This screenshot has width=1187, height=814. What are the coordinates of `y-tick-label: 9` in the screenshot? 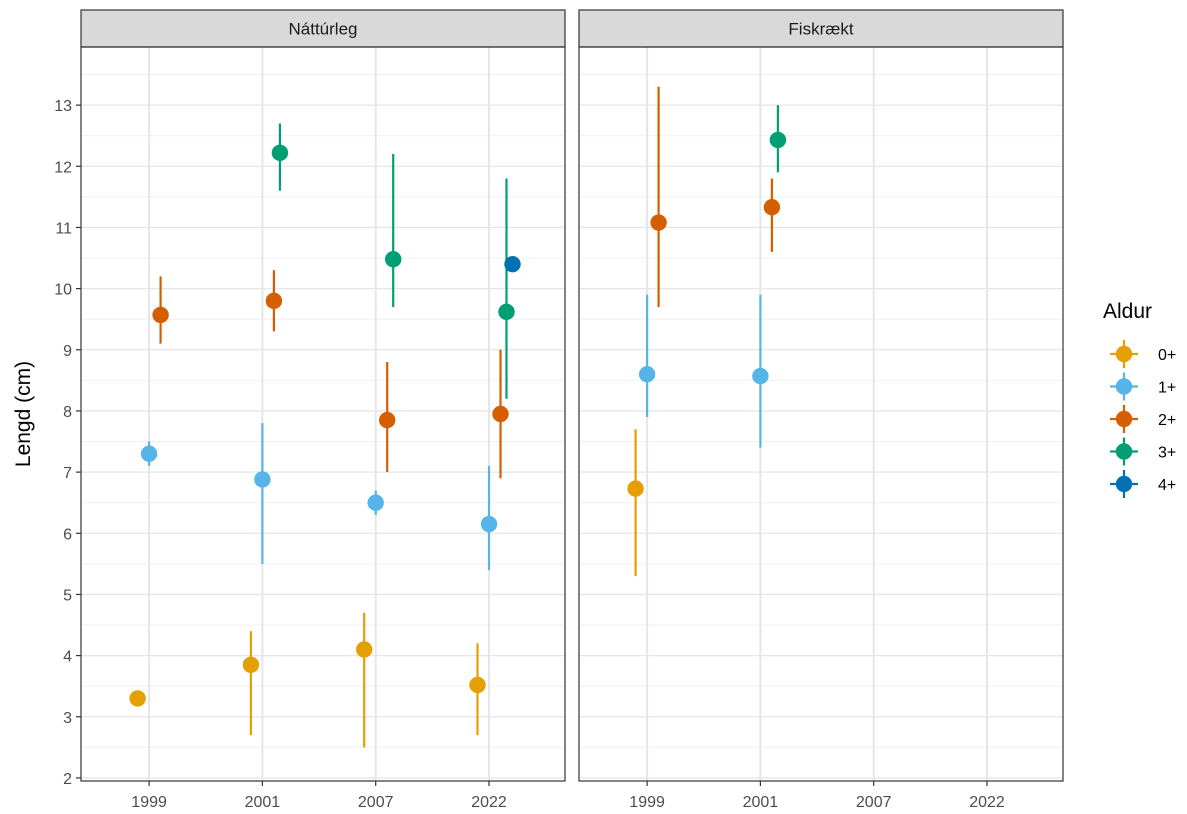 It's located at (67, 351).